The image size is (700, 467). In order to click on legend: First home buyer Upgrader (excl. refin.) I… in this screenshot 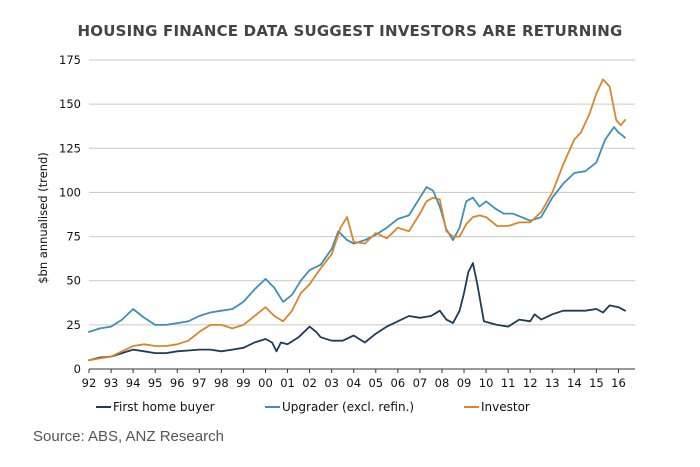, I will do `click(313, 407)`.